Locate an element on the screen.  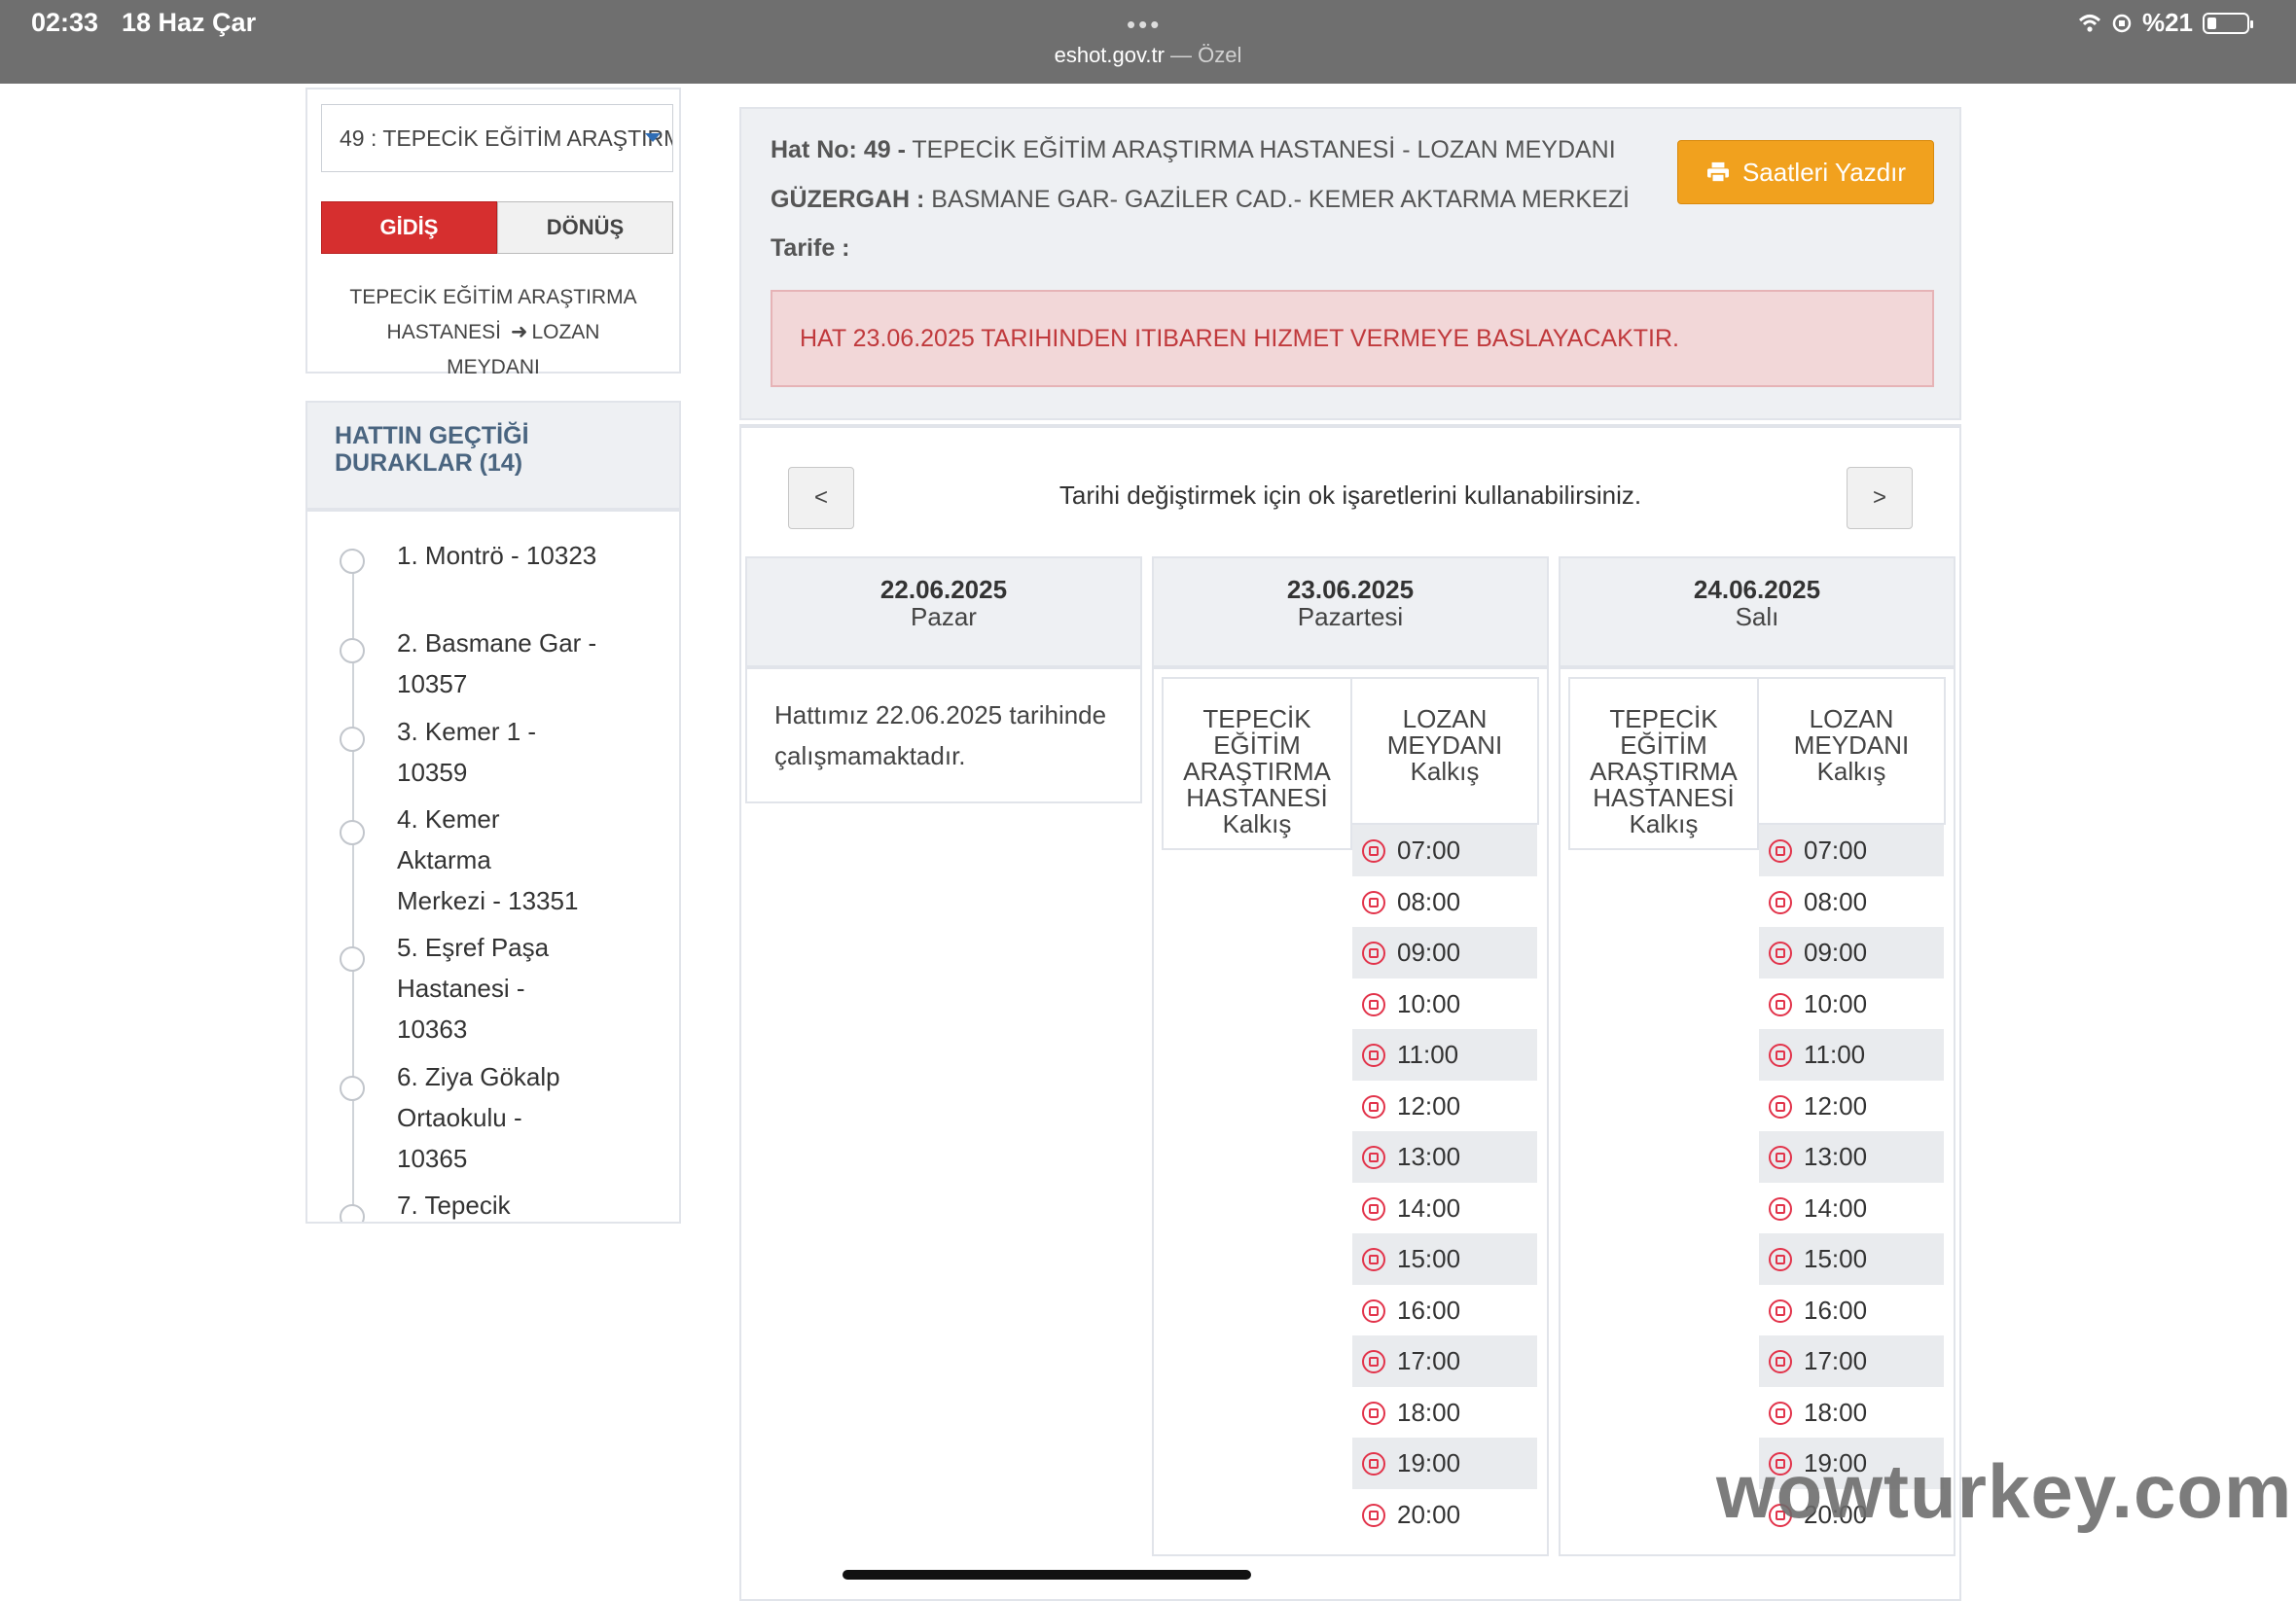
day-header: 22.06.2025 Pazar is located at coordinates (943, 612).